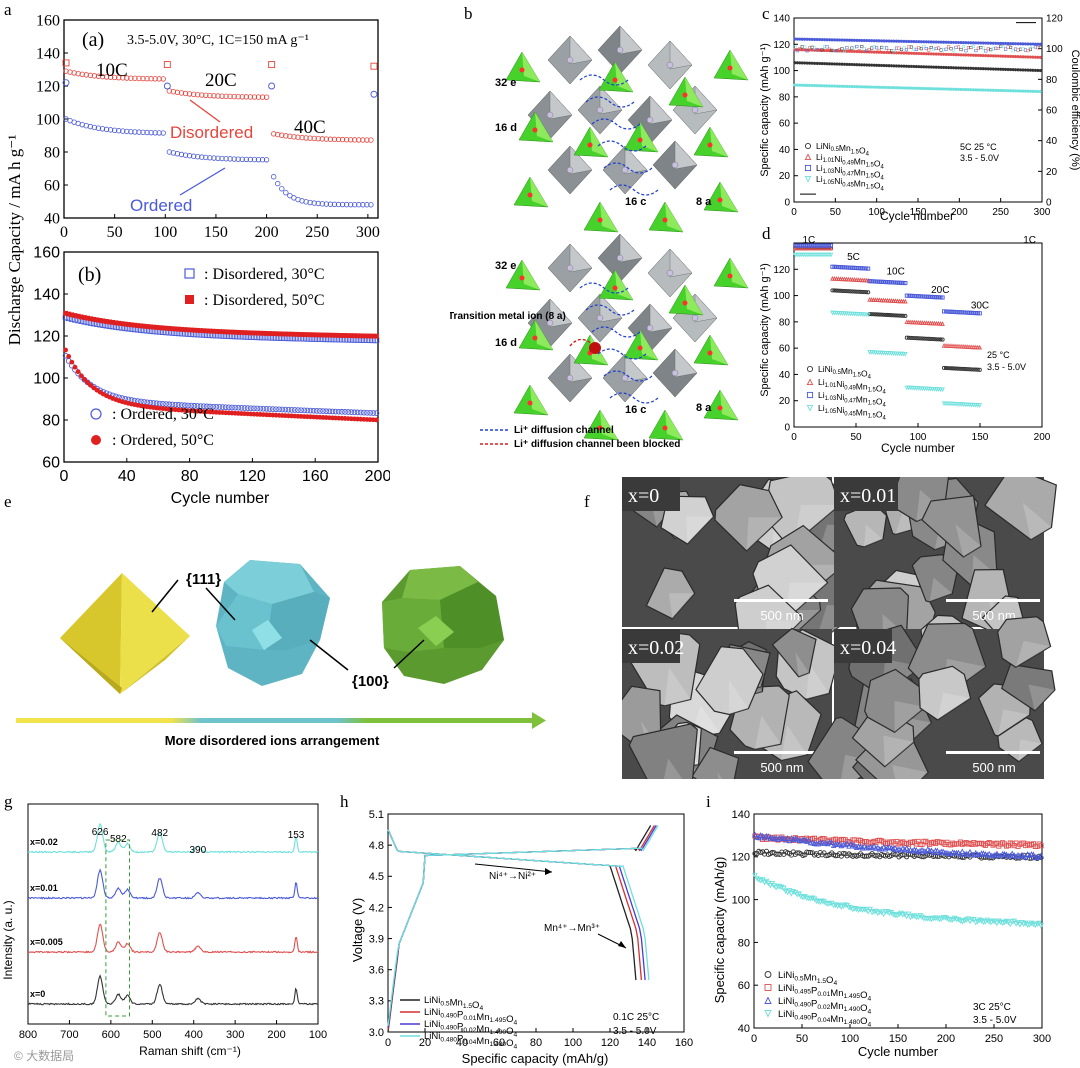 The height and width of the screenshot is (1068, 1080). I want to click on y-tick-label: 0, so click(787, 428).